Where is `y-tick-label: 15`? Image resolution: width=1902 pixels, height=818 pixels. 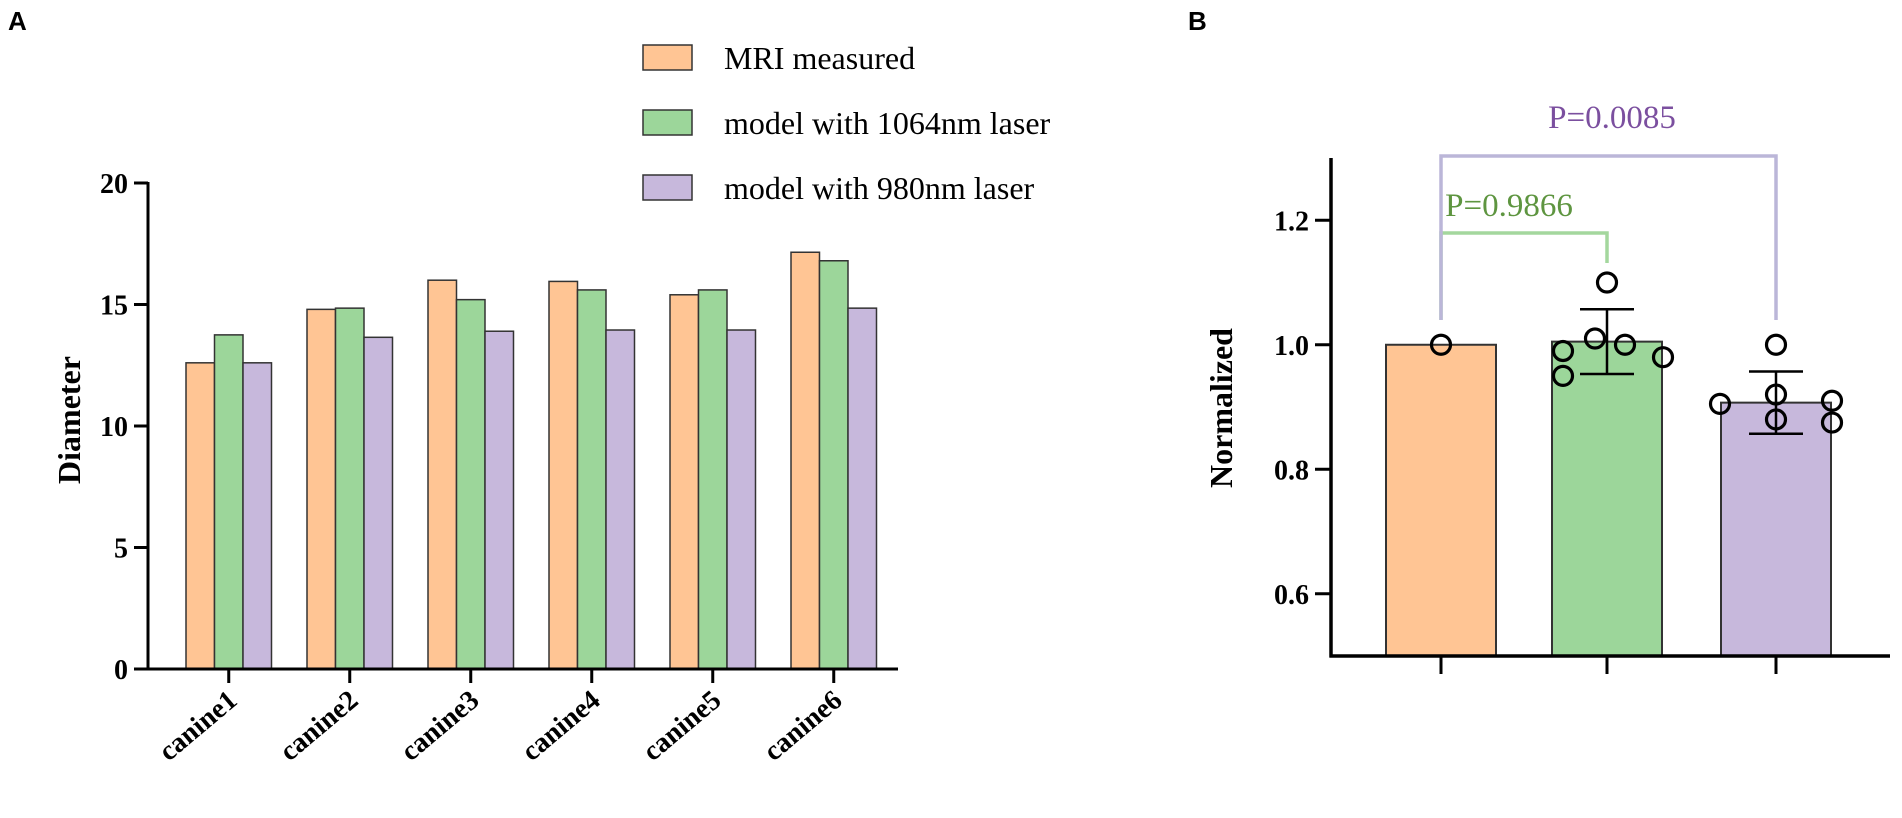 y-tick-label: 15 is located at coordinates (114, 306).